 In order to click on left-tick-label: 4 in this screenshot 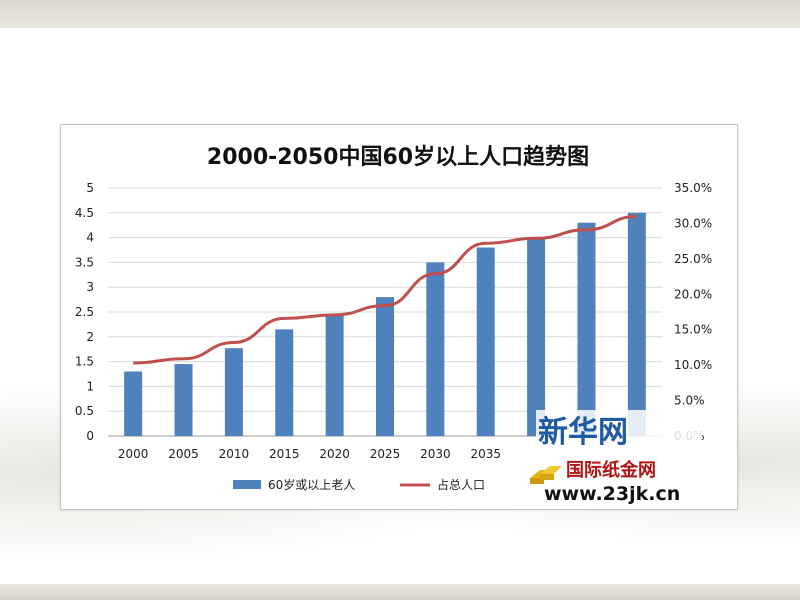, I will do `click(90, 238)`.